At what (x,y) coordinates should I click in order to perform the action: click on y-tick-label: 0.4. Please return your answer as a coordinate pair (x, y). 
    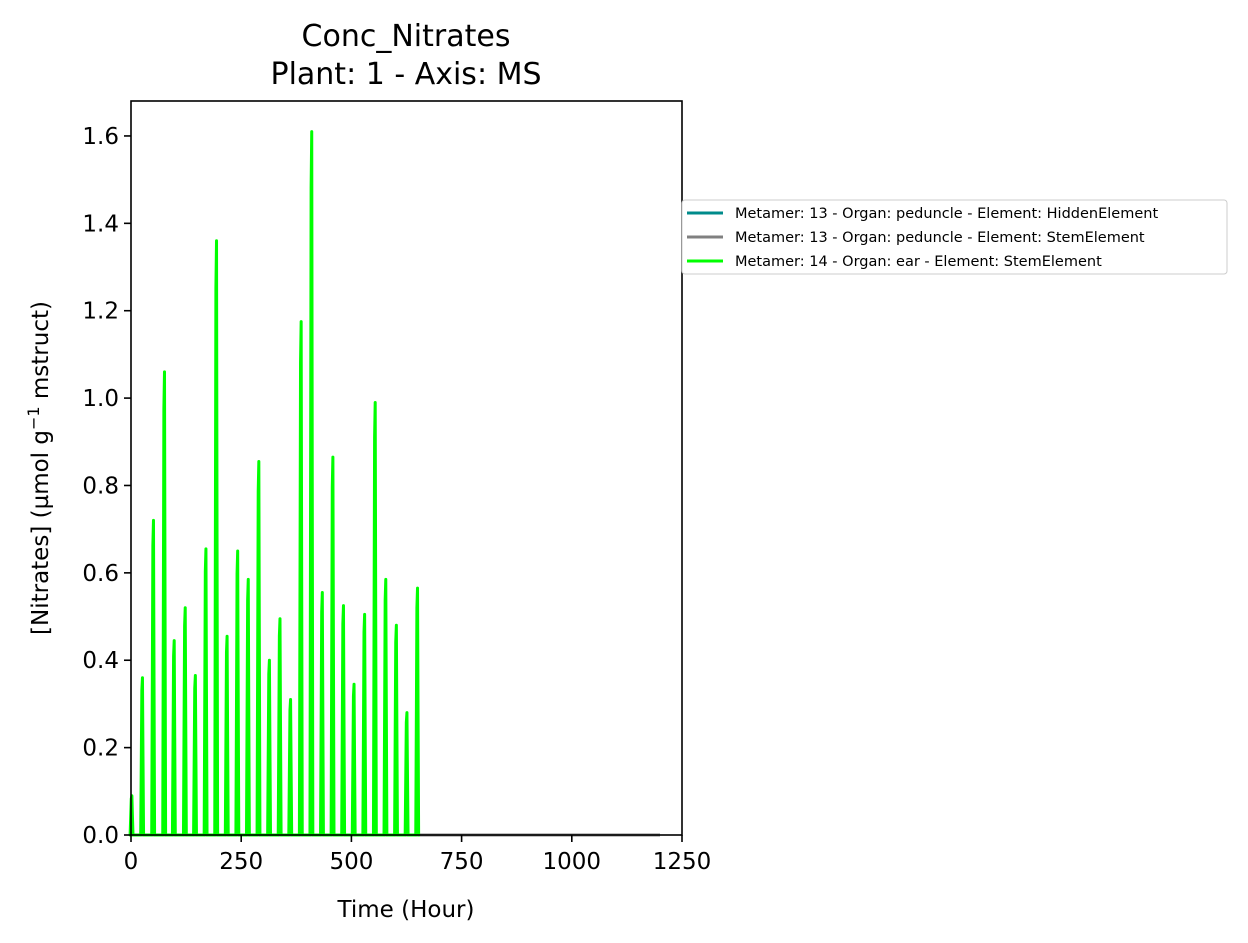
    Looking at the image, I should click on (100, 661).